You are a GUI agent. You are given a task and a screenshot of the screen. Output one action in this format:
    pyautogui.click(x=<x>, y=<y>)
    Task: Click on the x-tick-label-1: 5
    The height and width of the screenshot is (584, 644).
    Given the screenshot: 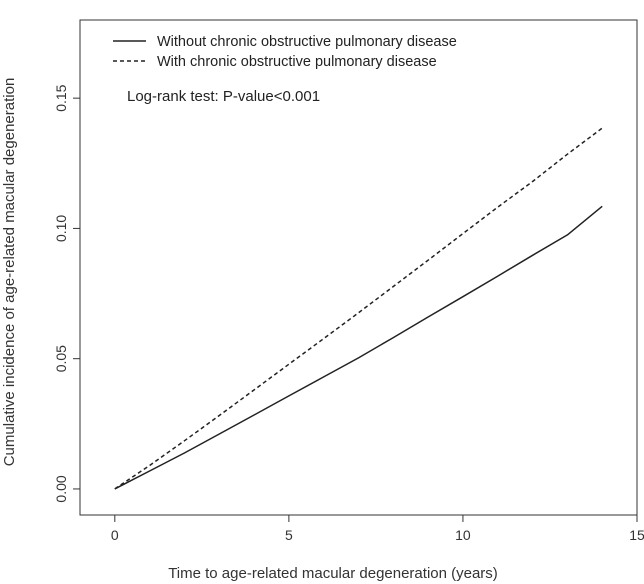 What is the action you would take?
    pyautogui.click(x=289, y=535)
    